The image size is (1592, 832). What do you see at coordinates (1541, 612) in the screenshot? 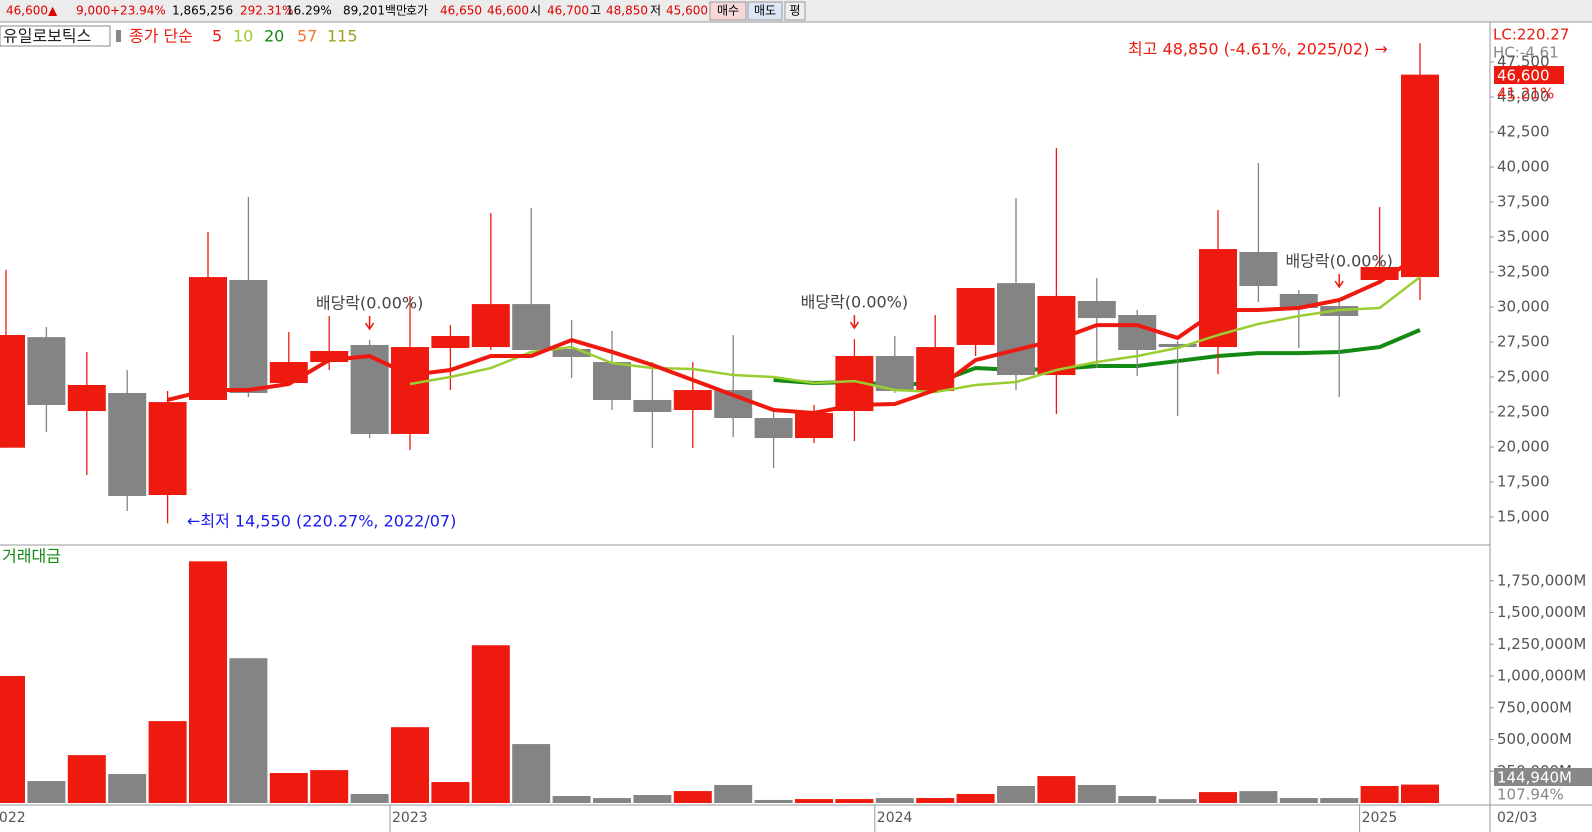
I see `y-tick-label: 1,500,000M` at bounding box center [1541, 612].